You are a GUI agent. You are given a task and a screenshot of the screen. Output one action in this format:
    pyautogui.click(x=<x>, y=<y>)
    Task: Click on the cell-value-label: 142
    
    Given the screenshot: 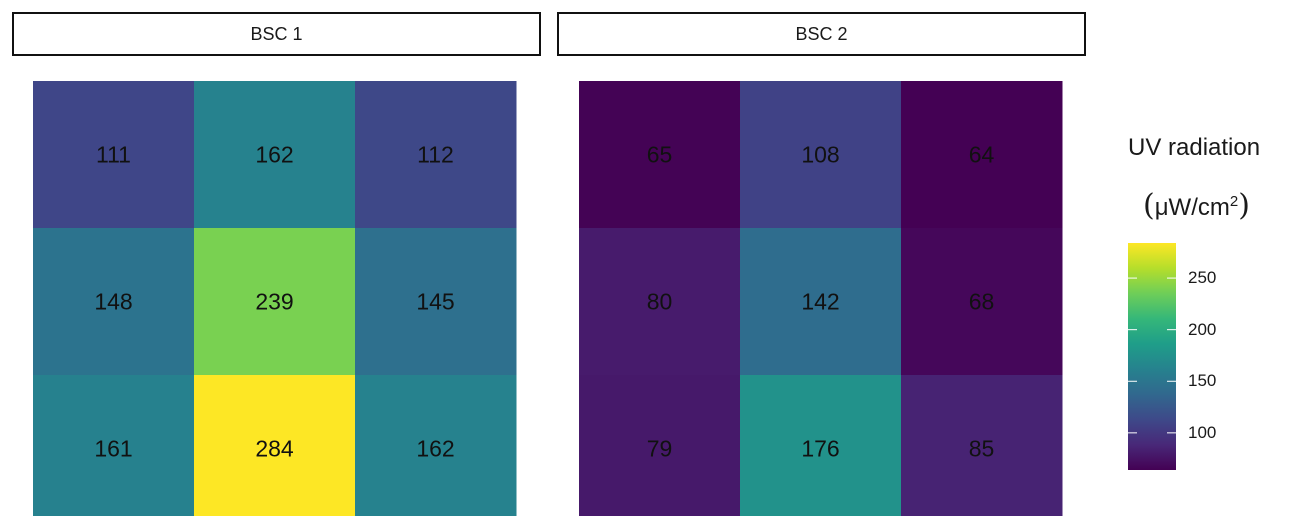 What is the action you would take?
    pyautogui.click(x=820, y=302)
    